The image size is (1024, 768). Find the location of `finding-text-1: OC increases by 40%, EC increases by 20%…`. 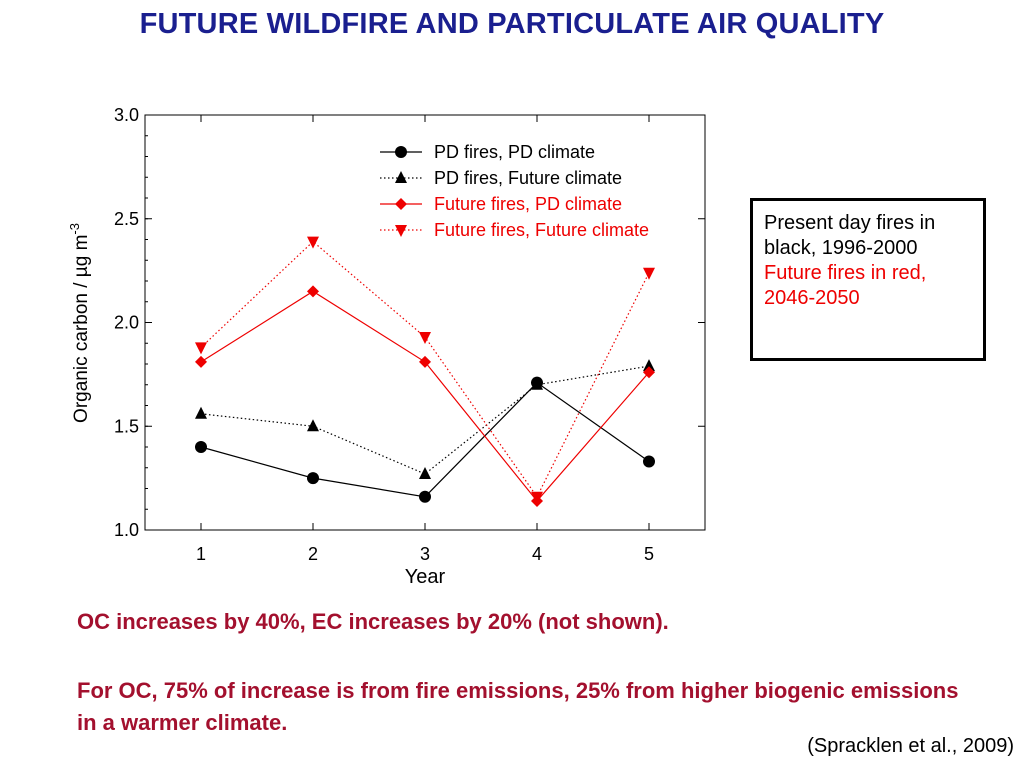

finding-text-1: OC increases by 40%, EC increases by 20%… is located at coordinates (373, 621).